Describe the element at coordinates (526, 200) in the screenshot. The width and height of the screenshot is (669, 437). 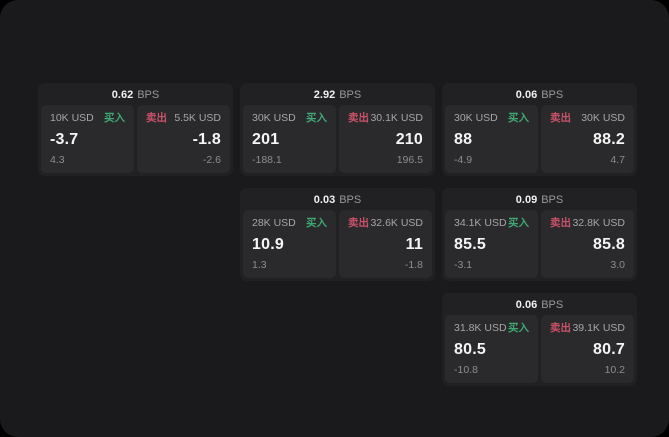
I see `spread-value: 0.09` at that location.